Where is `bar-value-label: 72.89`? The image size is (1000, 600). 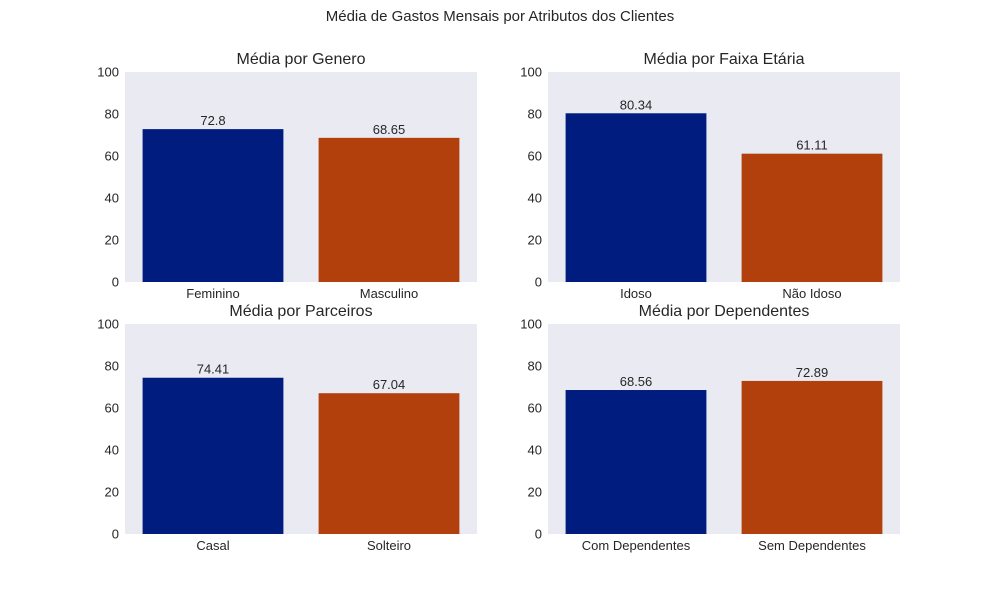 bar-value-label: 72.89 is located at coordinates (812, 372).